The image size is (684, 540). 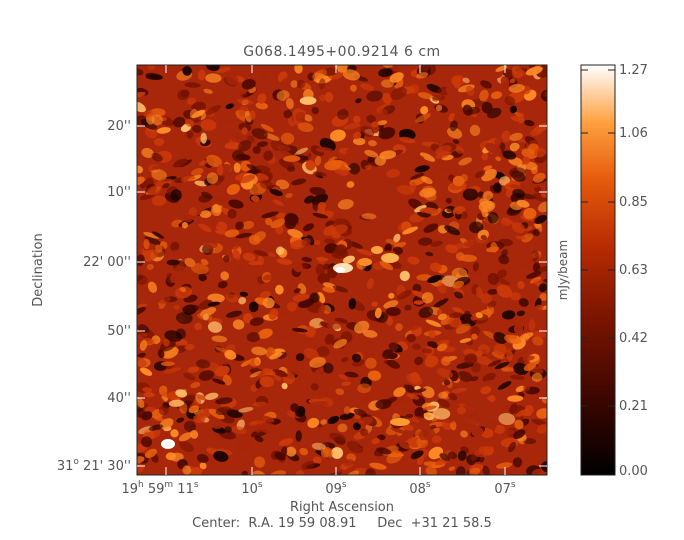 I want to click on y-tick-label: 40'', so click(x=119, y=398).